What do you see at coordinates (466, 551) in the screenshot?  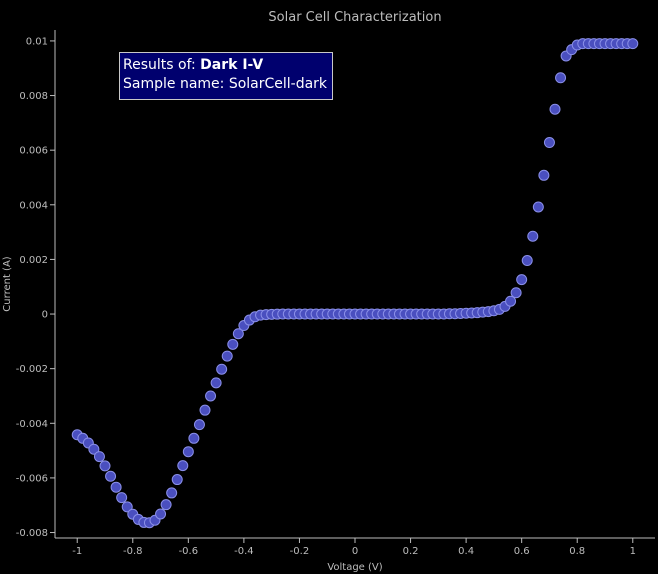 I see `x-tick-label: 0.4` at bounding box center [466, 551].